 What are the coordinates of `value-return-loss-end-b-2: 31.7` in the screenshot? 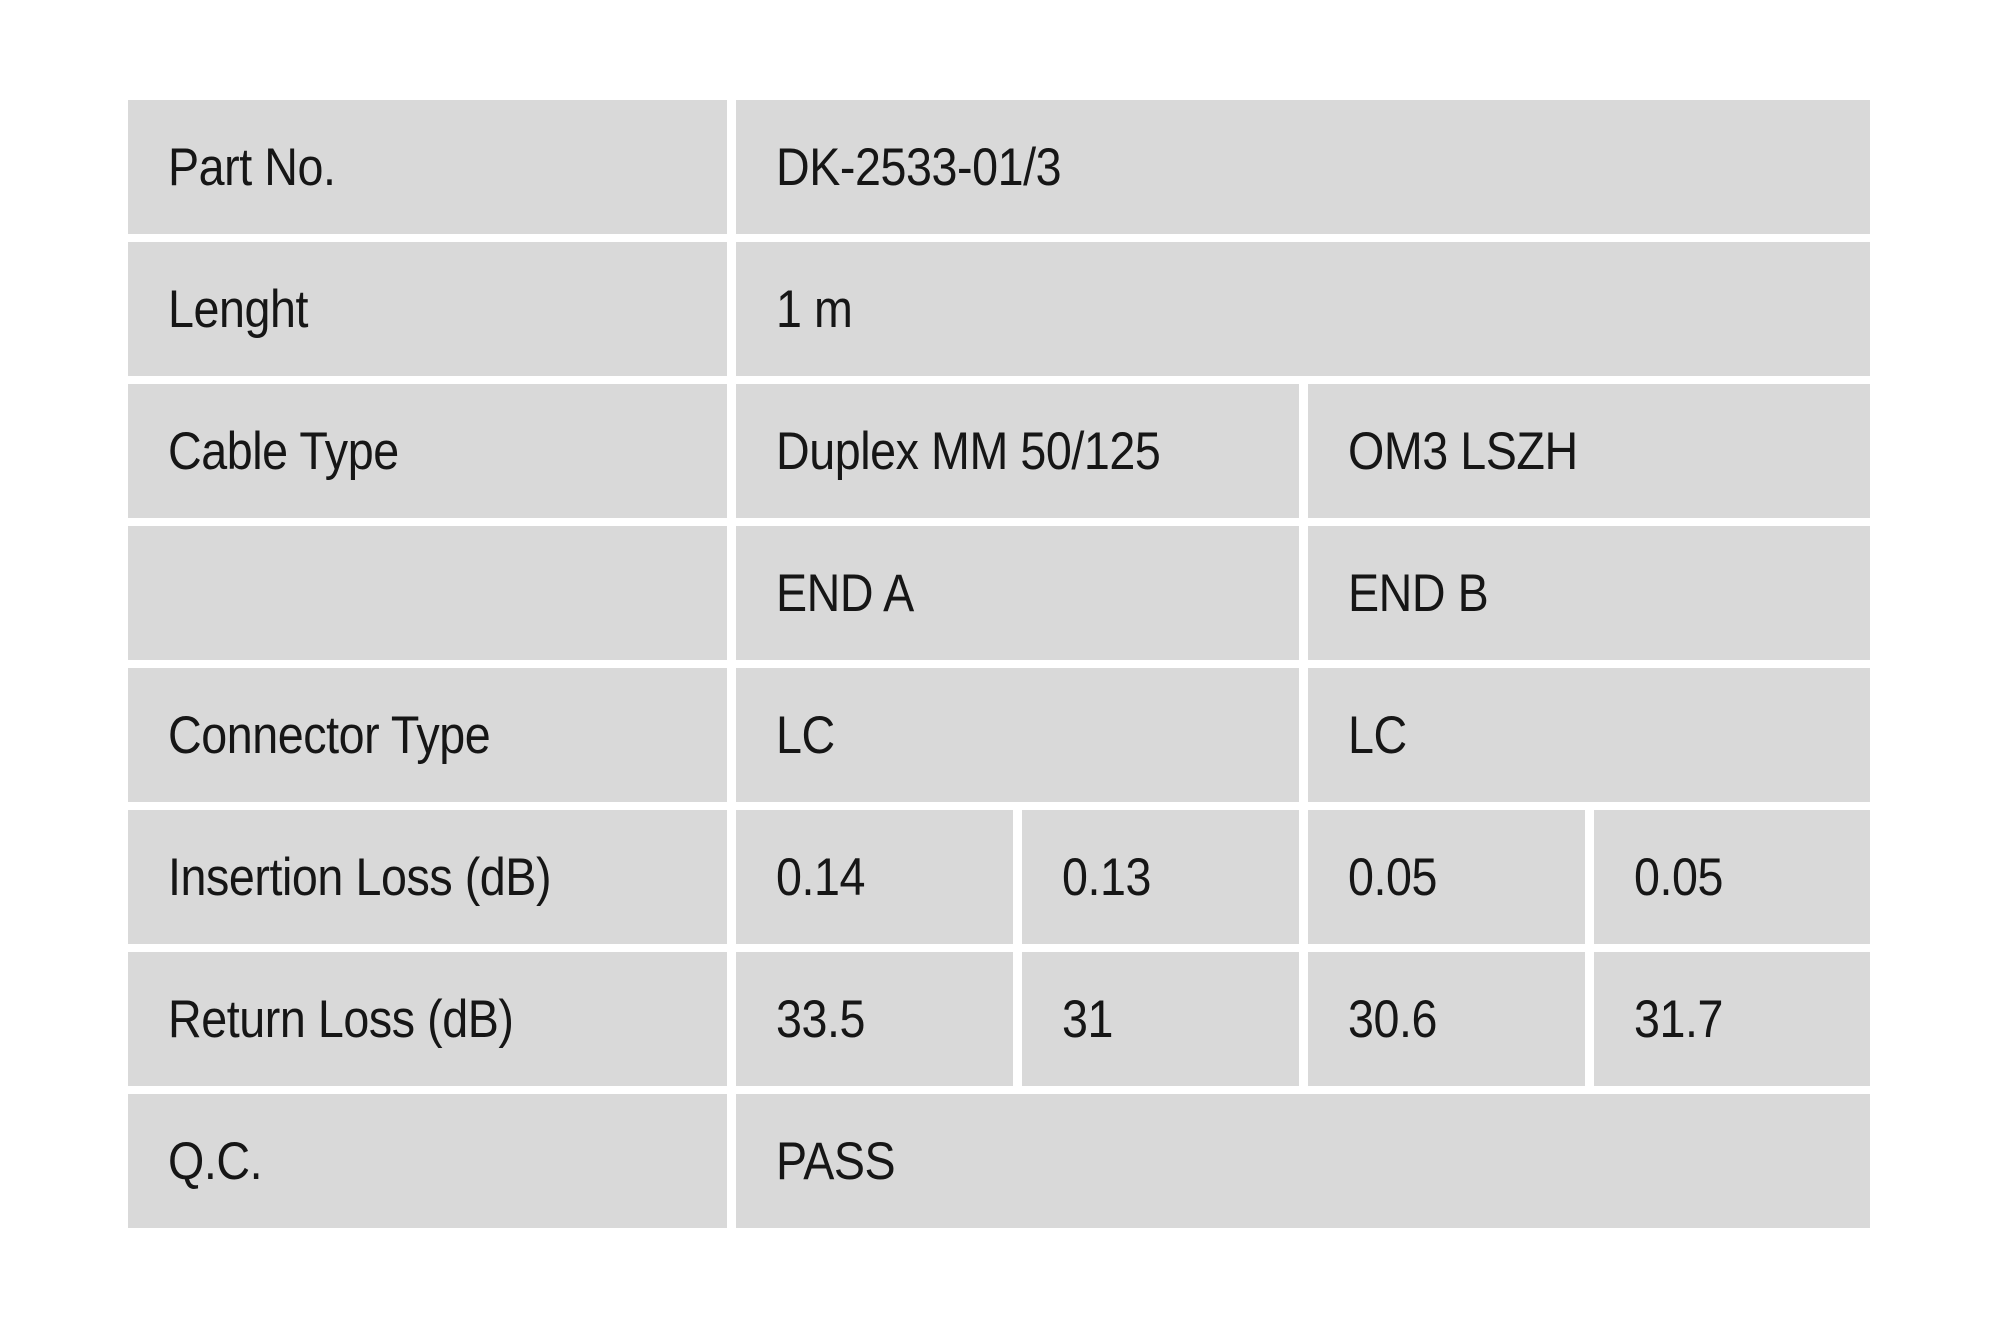 It's located at (1732, 1019).